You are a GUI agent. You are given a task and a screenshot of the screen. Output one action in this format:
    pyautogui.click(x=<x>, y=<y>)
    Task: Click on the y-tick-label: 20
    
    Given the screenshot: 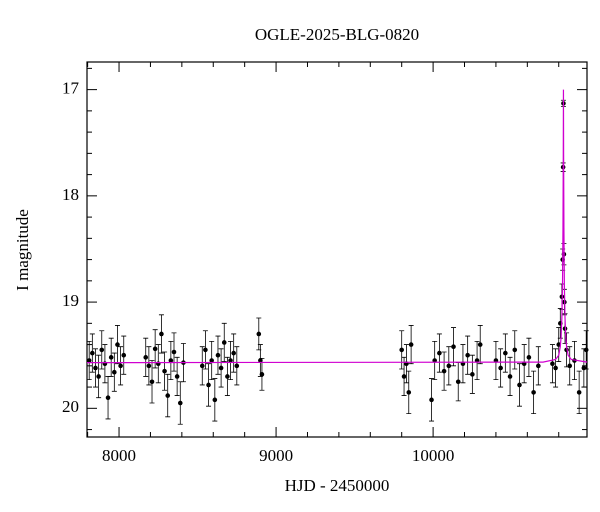 What is the action you would take?
    pyautogui.click(x=70, y=406)
    